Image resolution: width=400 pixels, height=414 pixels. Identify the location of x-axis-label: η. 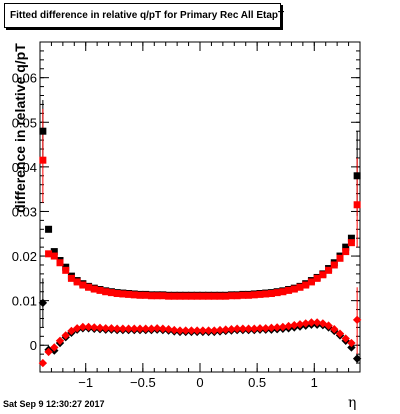
(352, 403).